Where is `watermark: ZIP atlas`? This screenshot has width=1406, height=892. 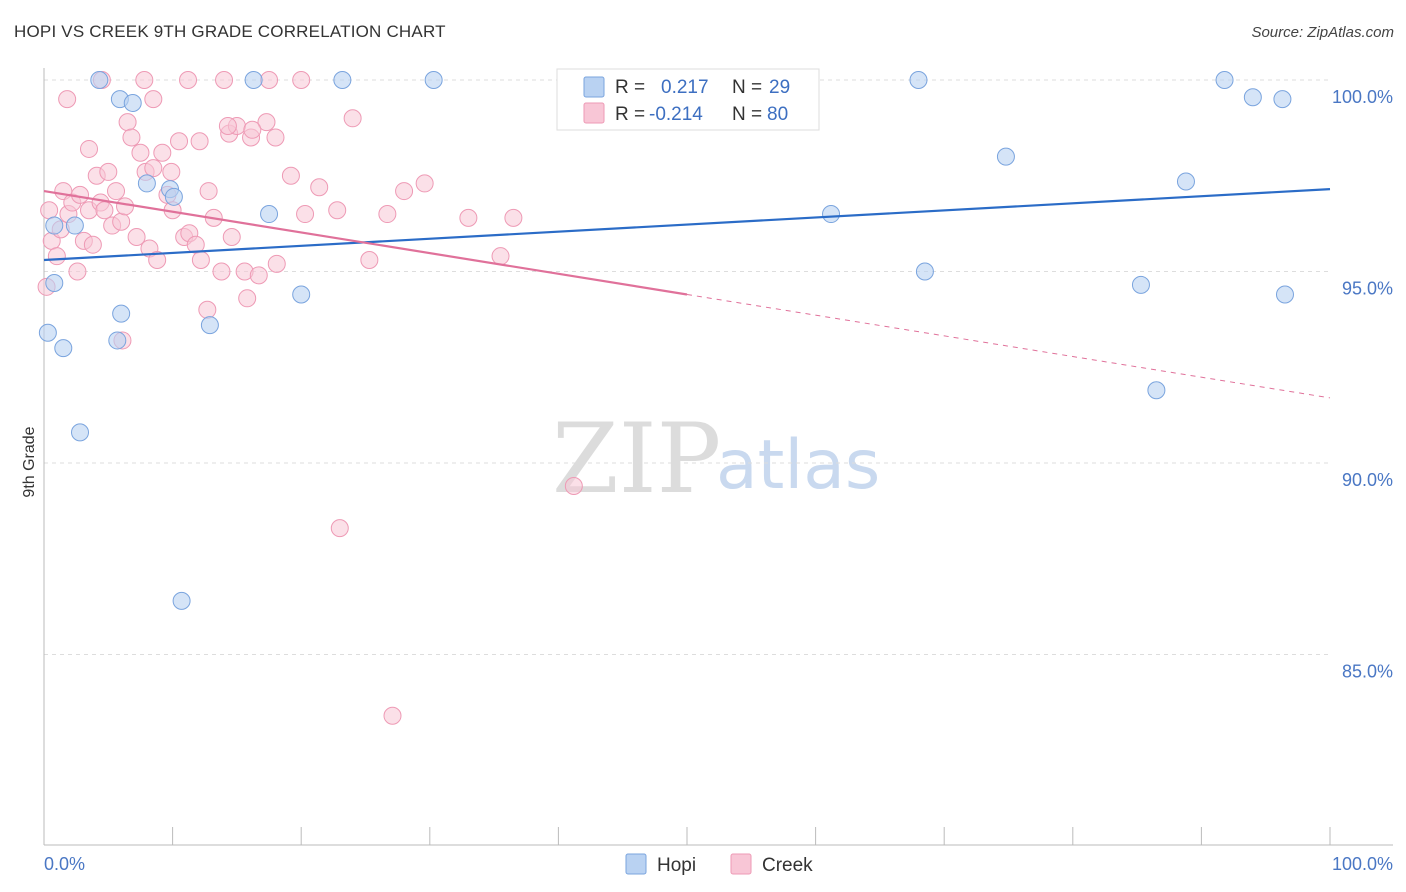
watermark: ZIP atlas is located at coordinates (716, 459).